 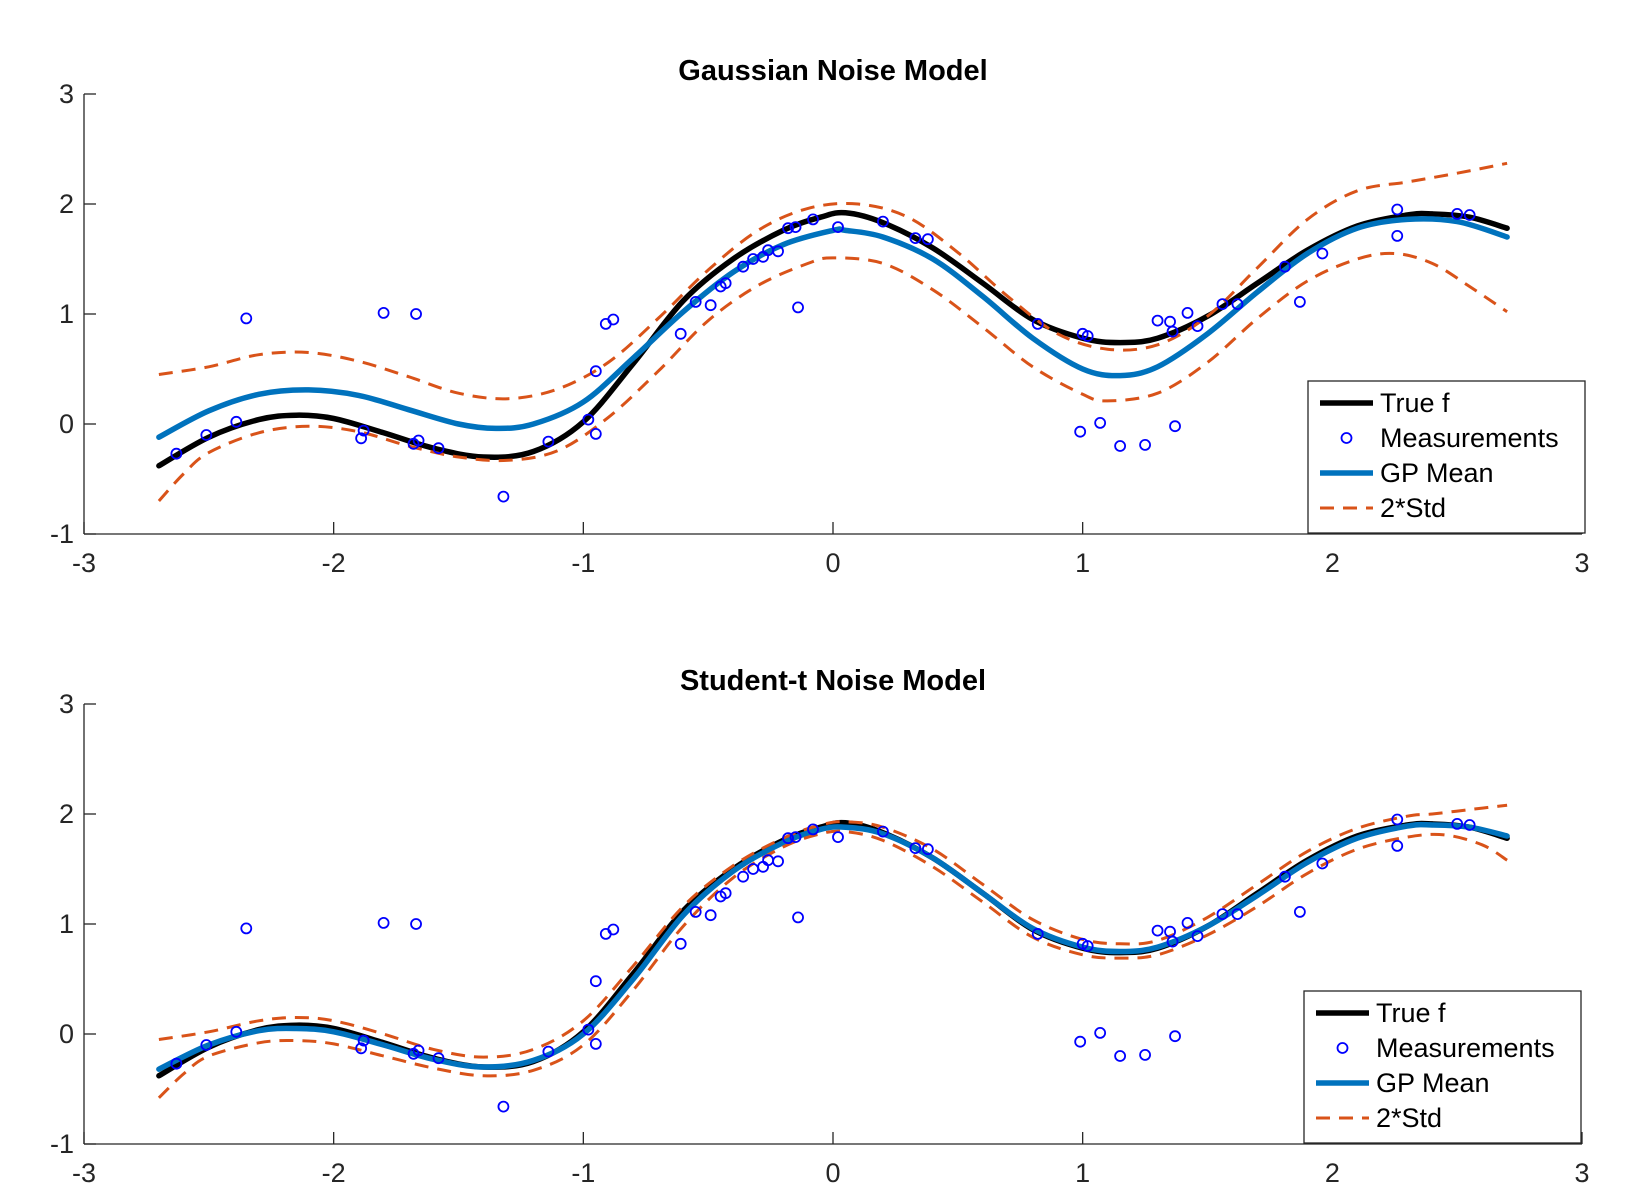 I want to click on x-tick-label: 0, so click(x=832, y=1173).